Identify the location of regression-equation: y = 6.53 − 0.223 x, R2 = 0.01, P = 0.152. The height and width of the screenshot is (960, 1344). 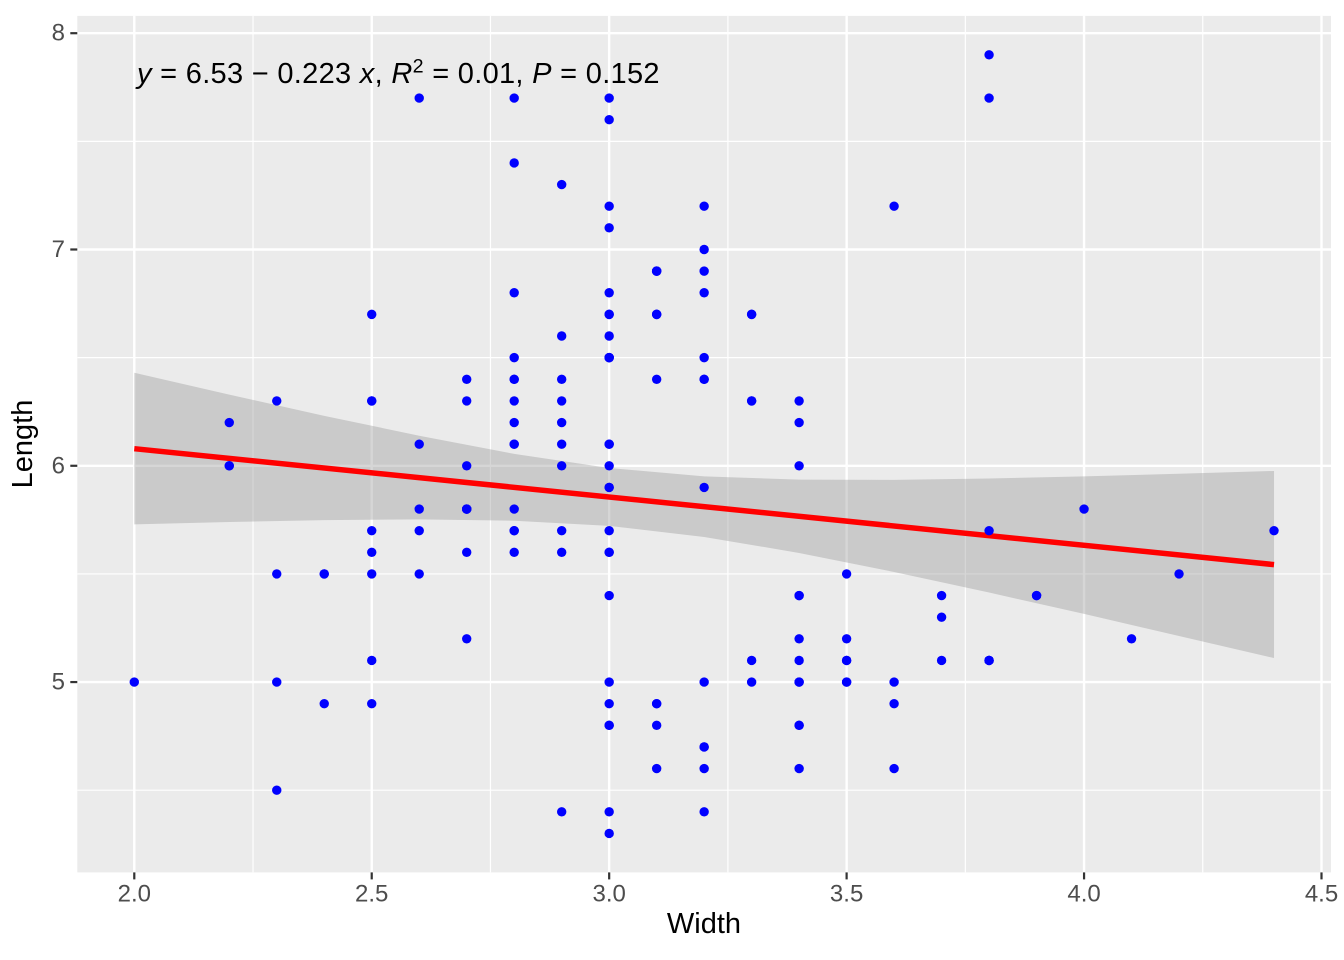
(398, 73).